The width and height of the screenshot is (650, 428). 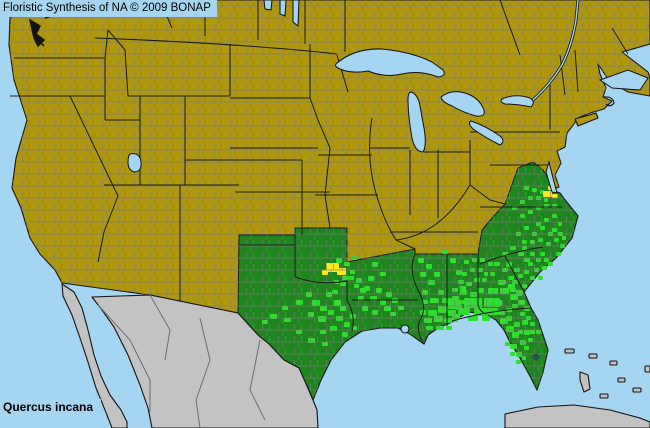 I want to click on map-title: Floristic Synthesis of NA © 2009 BONAP, so click(x=108, y=8).